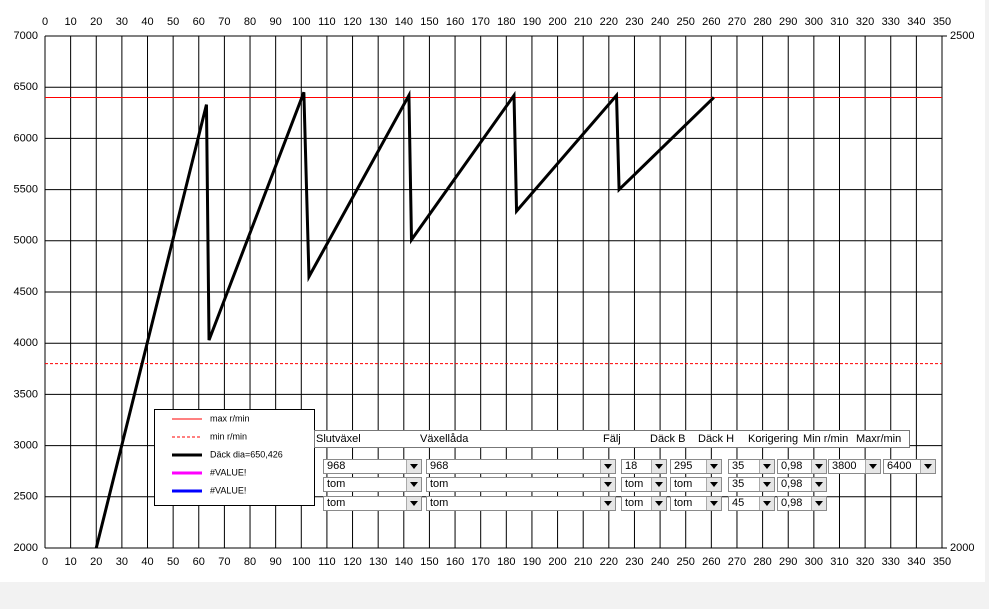  What do you see at coordinates (826, 439) in the screenshot?
I see `column-header: Min r/min` at bounding box center [826, 439].